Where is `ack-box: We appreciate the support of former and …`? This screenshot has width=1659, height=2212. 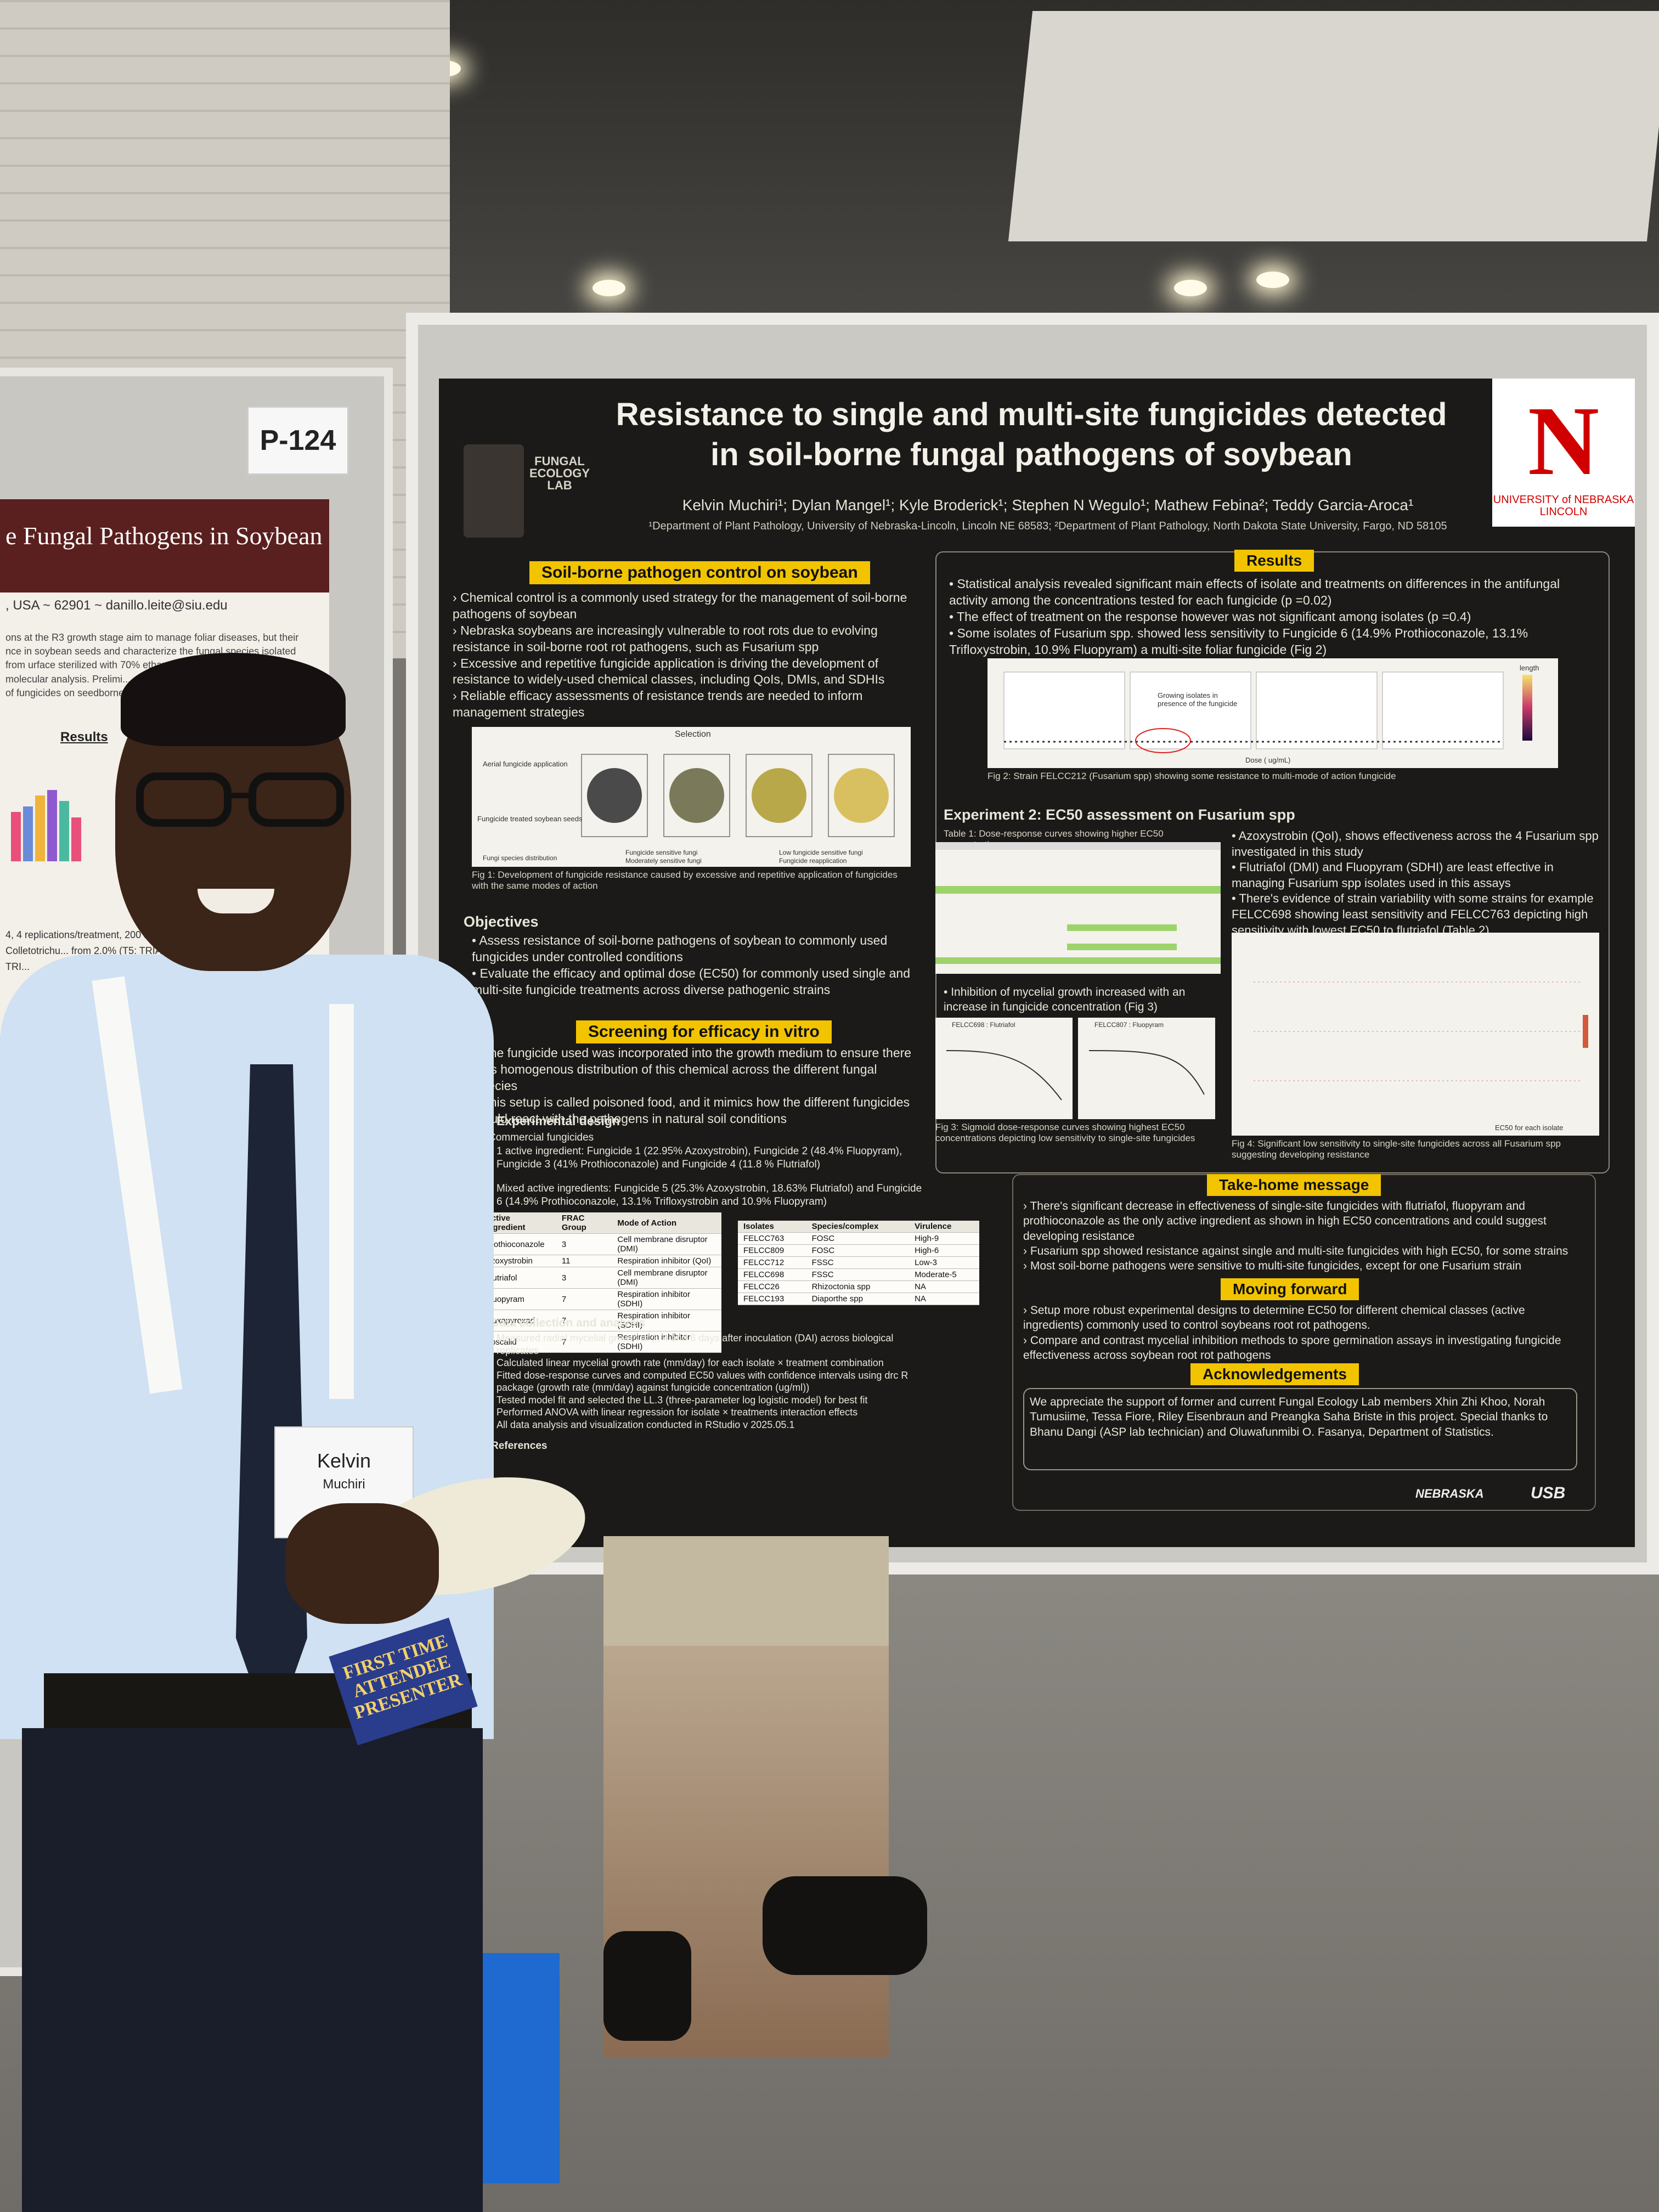
ack-box: We appreciate the support of former and … is located at coordinates (1300, 1429).